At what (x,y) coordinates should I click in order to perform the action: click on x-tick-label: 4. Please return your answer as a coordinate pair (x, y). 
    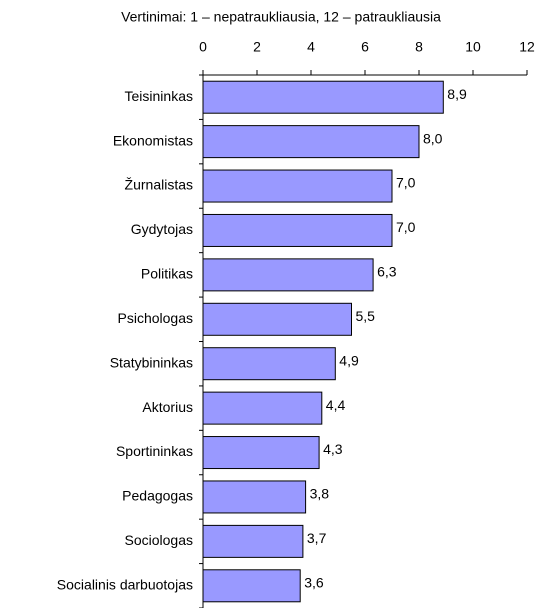
    Looking at the image, I should click on (311, 47).